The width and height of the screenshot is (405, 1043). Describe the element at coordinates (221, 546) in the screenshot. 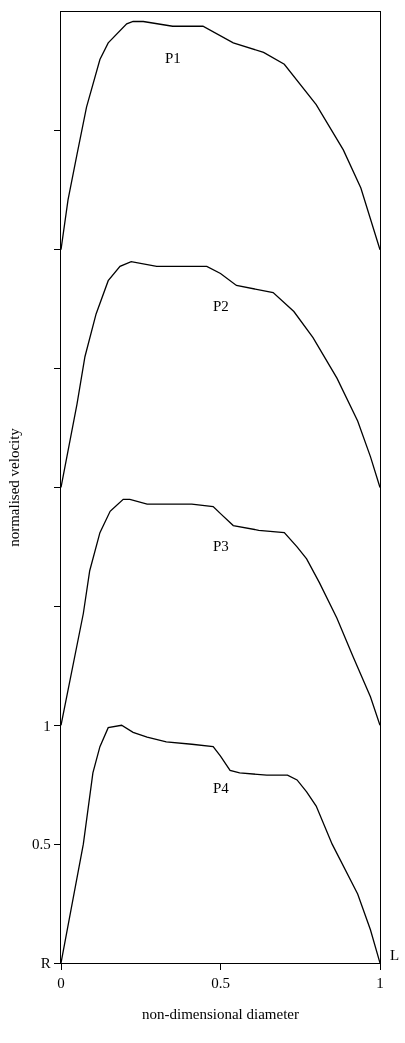

I see `series-label: P3` at that location.